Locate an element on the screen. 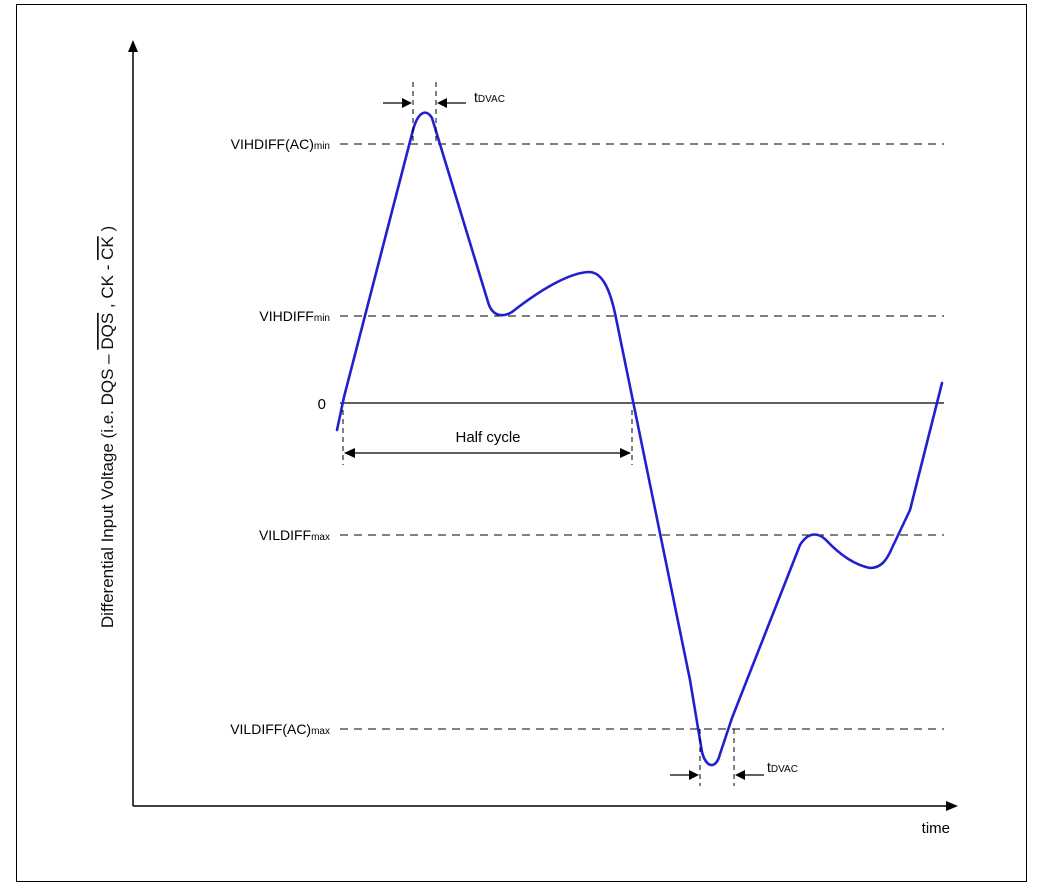  half-cycle-arrowhead-right is located at coordinates (625, 453).